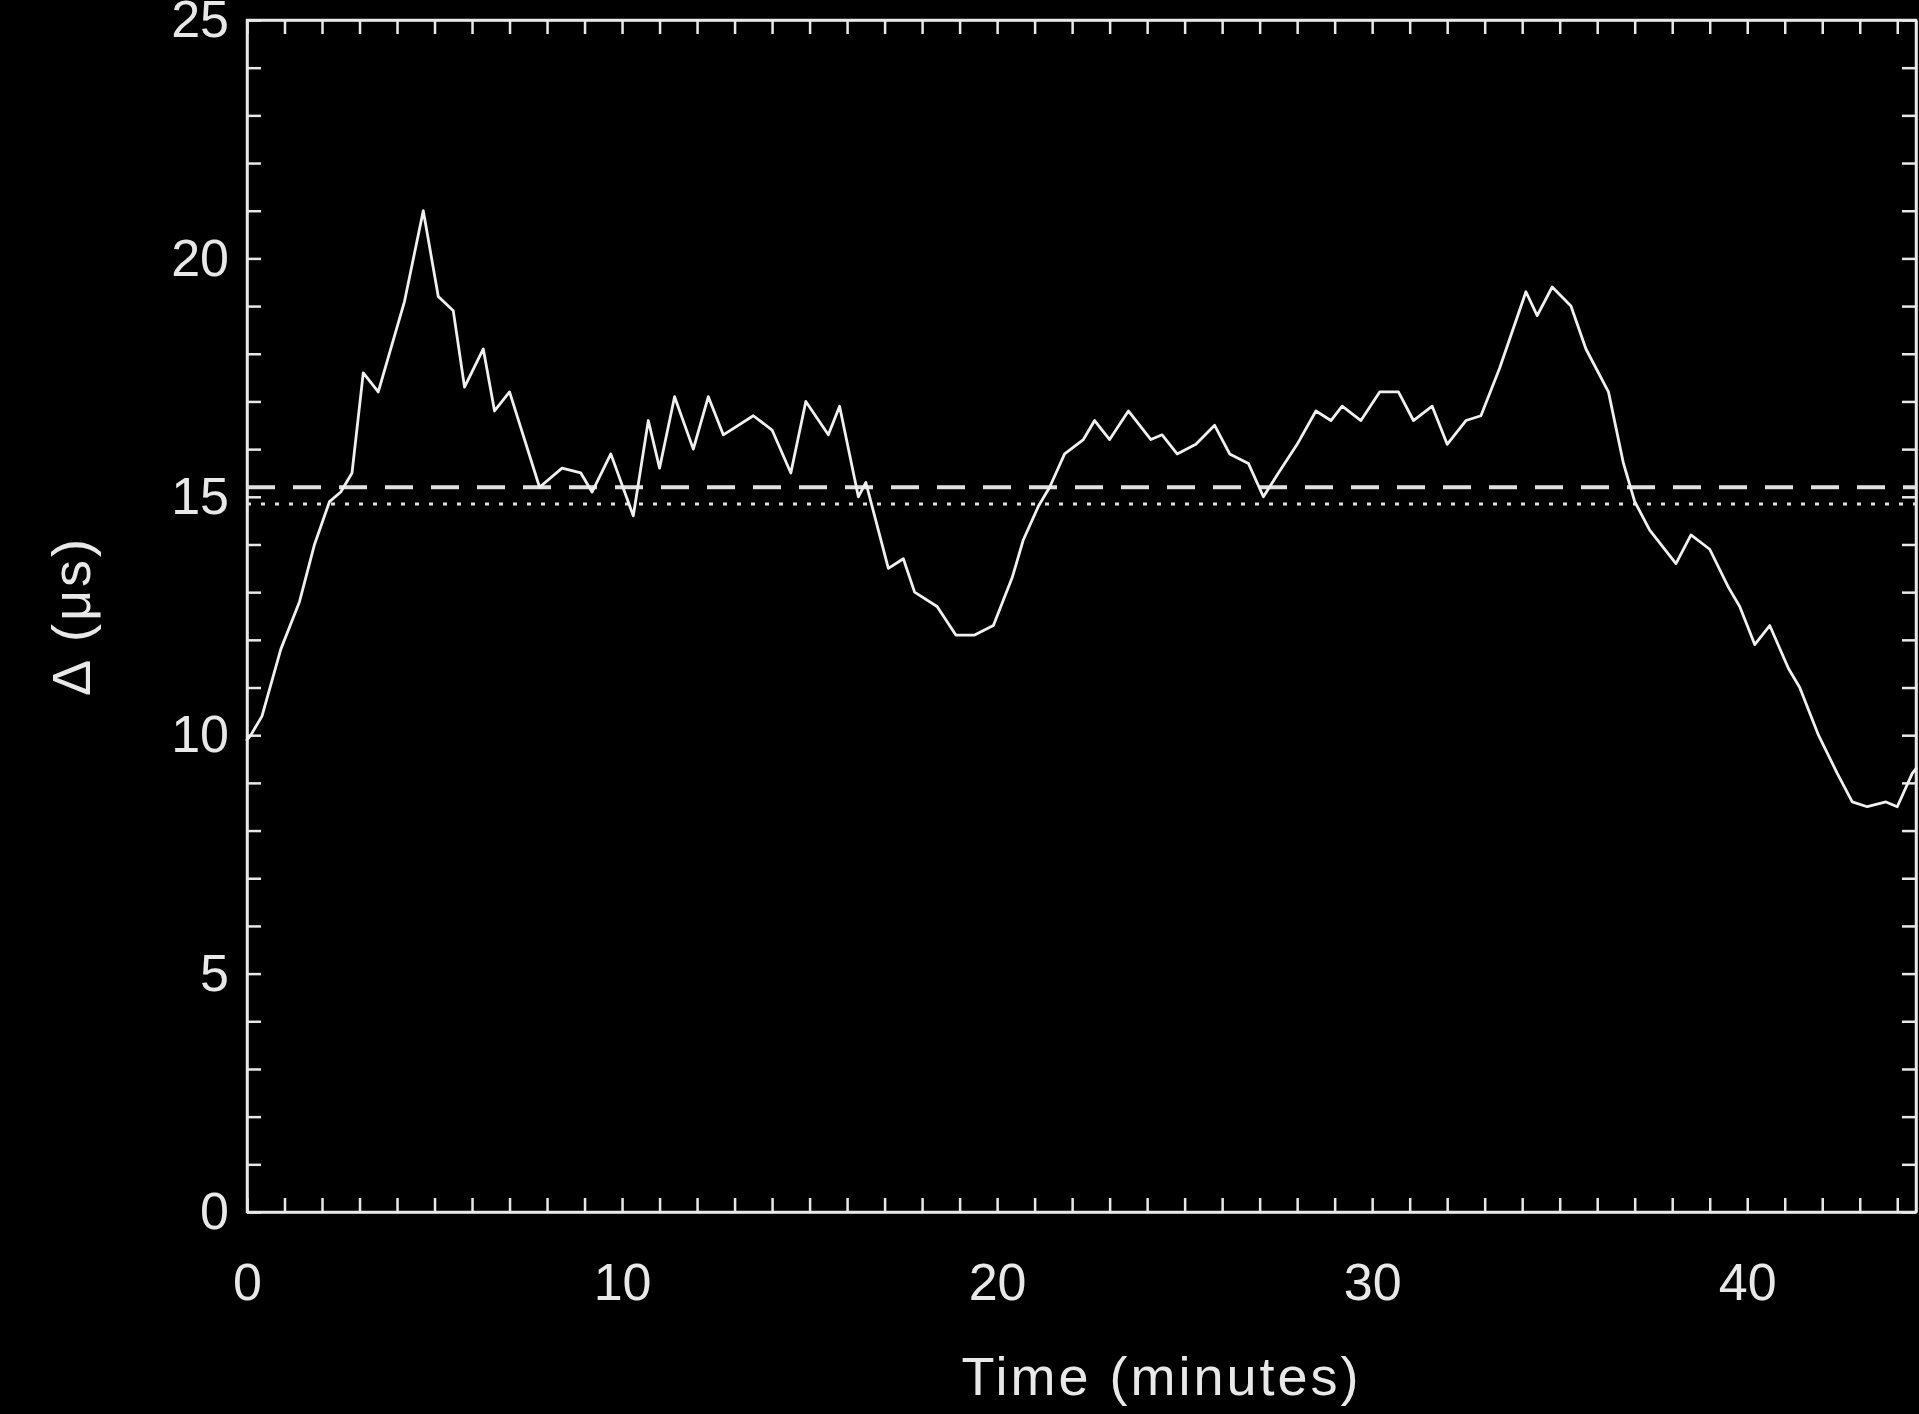  I want to click on y-tick-label: 15, so click(200, 495).